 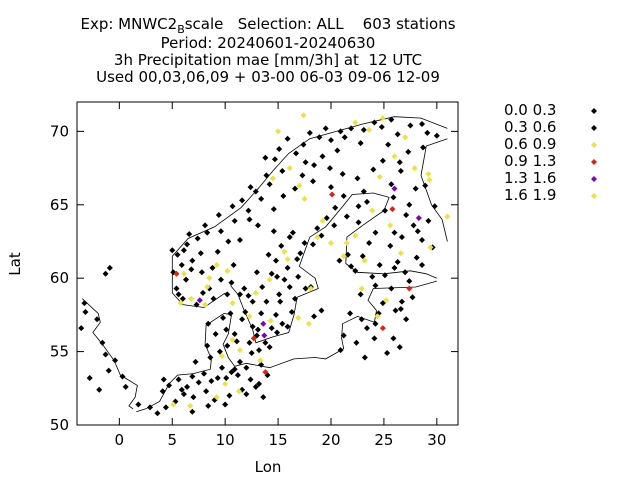 I want to click on legend-entry-5: 1.3 1.6, so click(x=530, y=178).